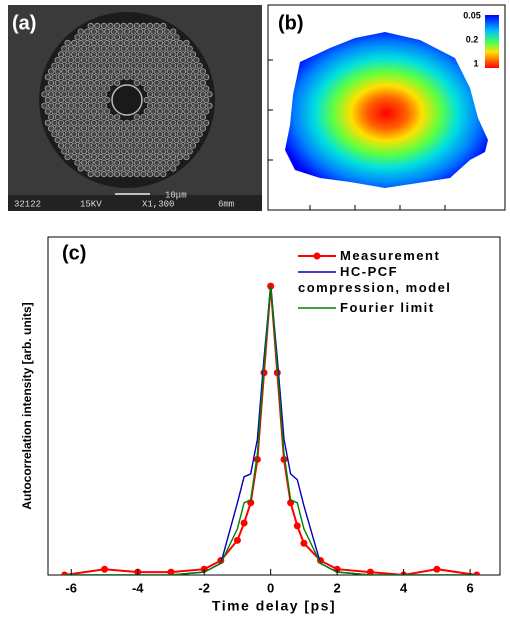  Describe the element at coordinates (386, 110) in the screenshot. I see `beam-profile` at that location.